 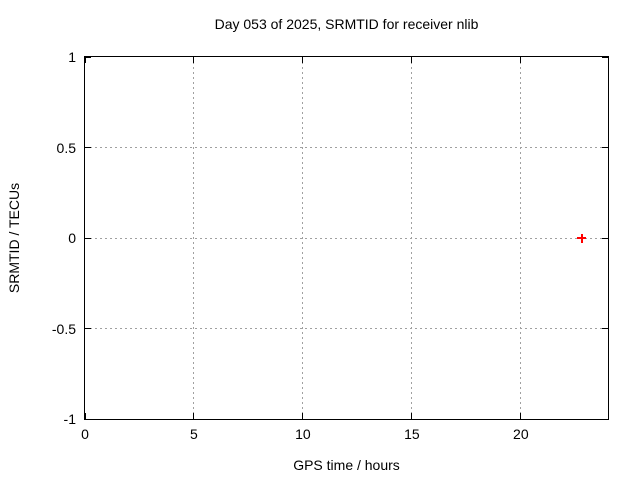 I want to click on x-tick-label: 10, so click(x=303, y=434).